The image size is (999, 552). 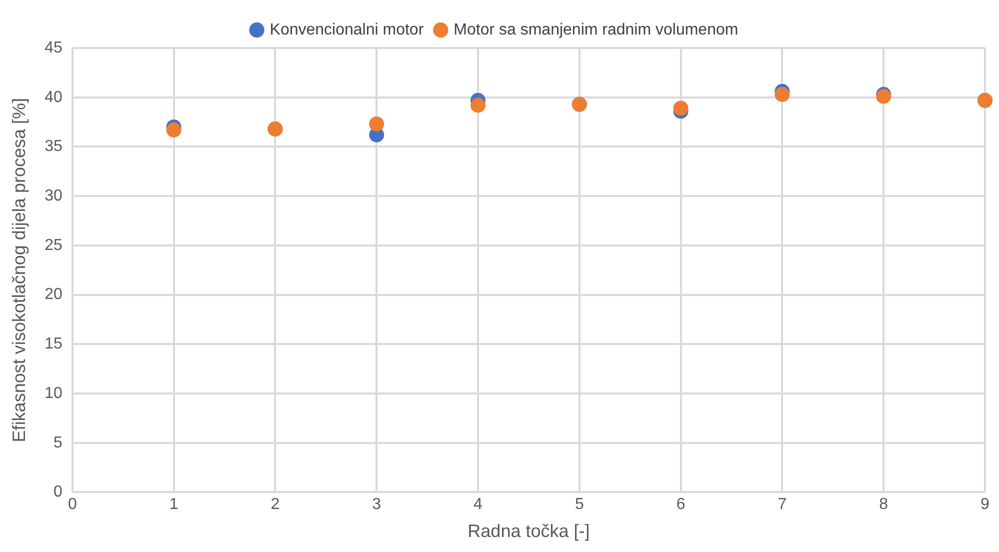 I want to click on x-tick-label: 7, so click(x=782, y=505).